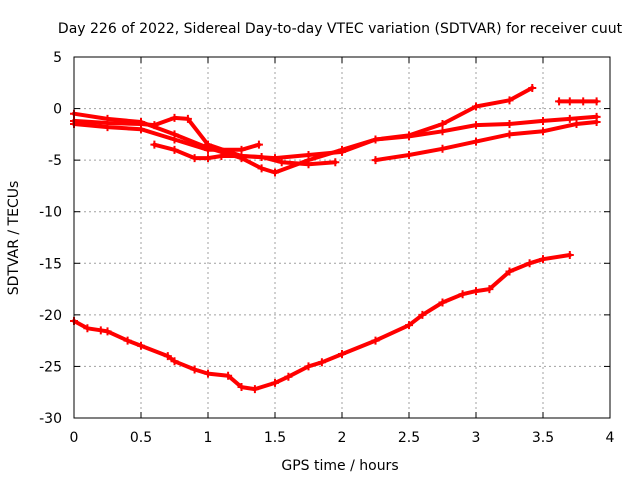 This screenshot has height=480, width=640. I want to click on y-tick-label: -25, so click(50, 367).